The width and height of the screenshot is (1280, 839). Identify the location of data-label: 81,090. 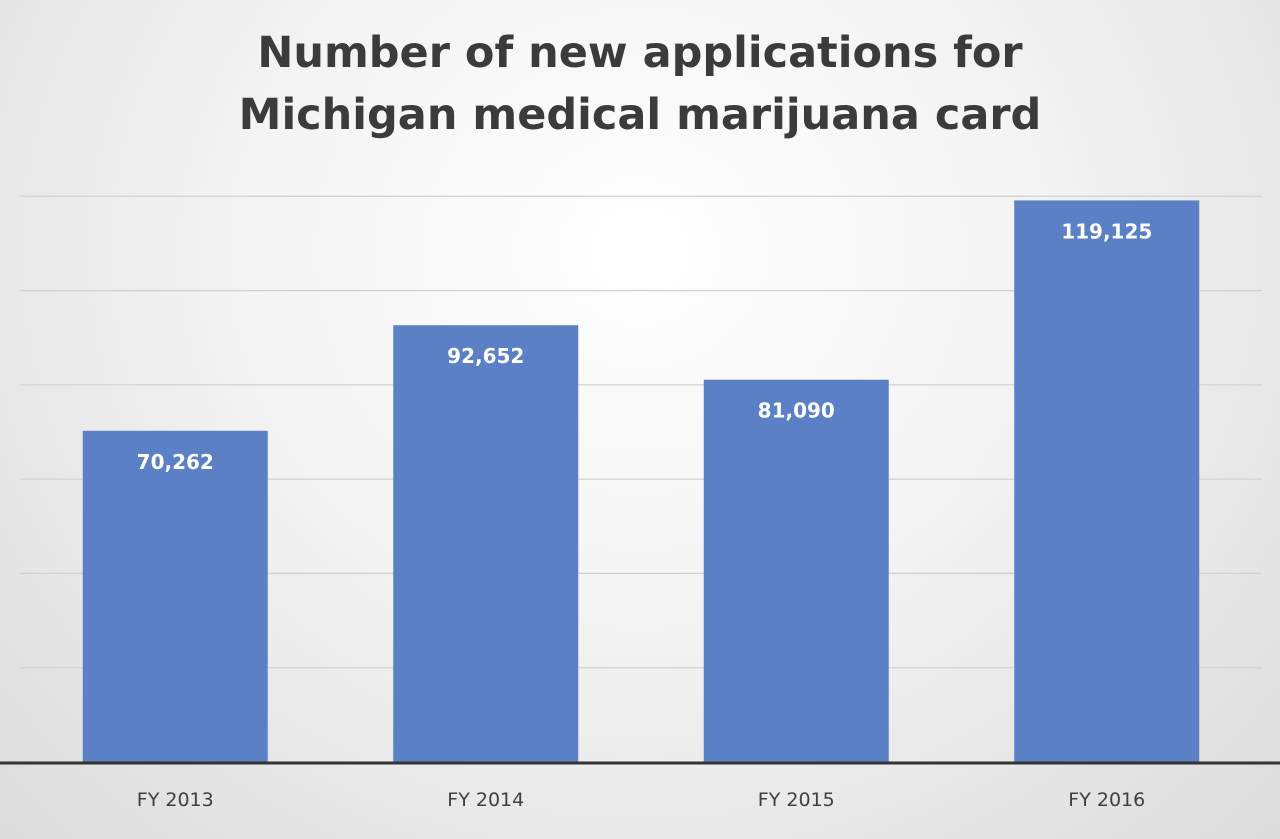
(796, 411).